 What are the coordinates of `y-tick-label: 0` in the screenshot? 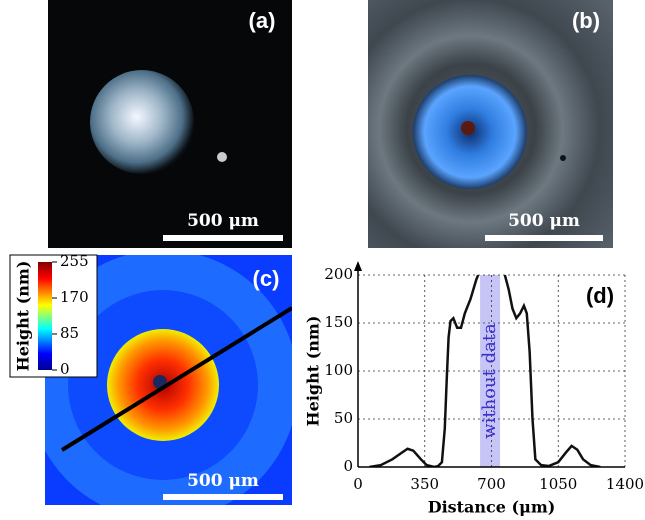 It's located at (348, 466).